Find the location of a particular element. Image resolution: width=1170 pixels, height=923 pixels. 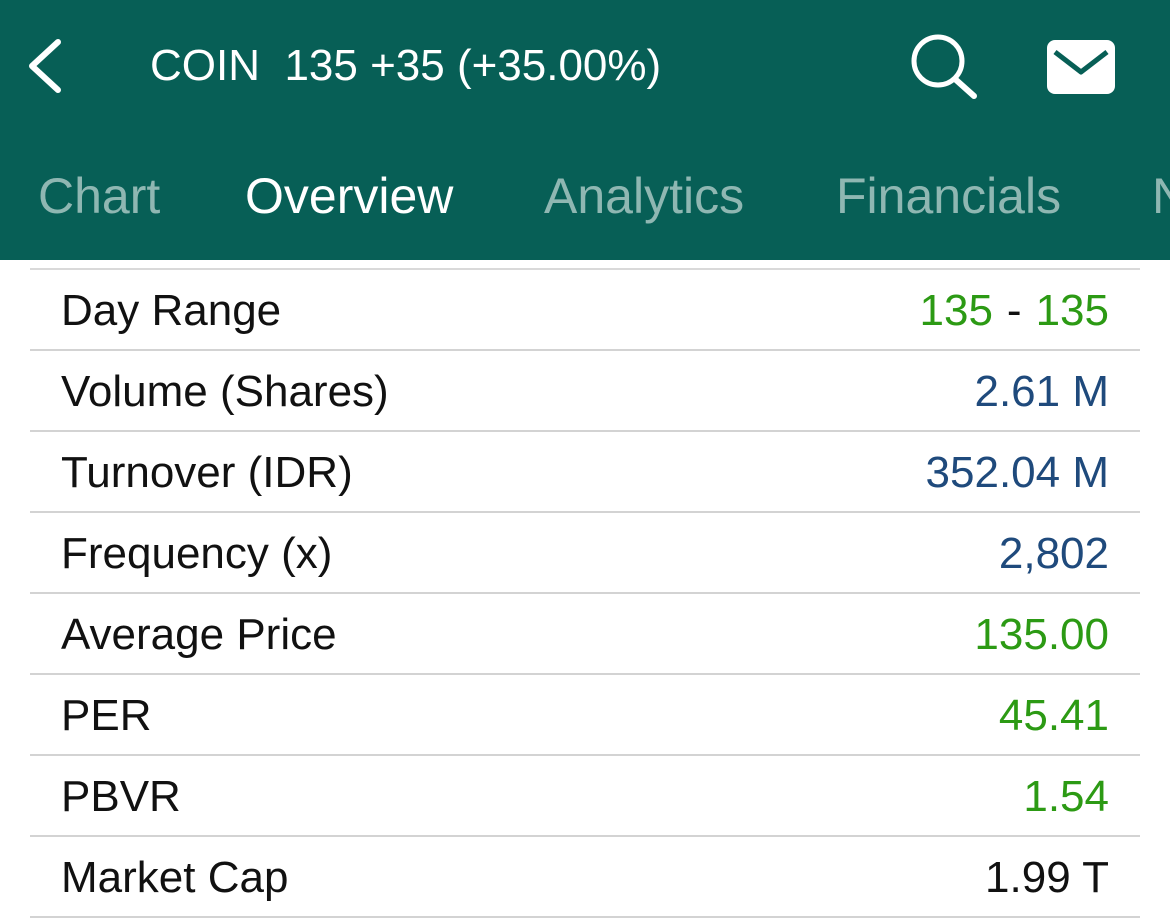

per-value: 45.41 is located at coordinates (1053, 715).